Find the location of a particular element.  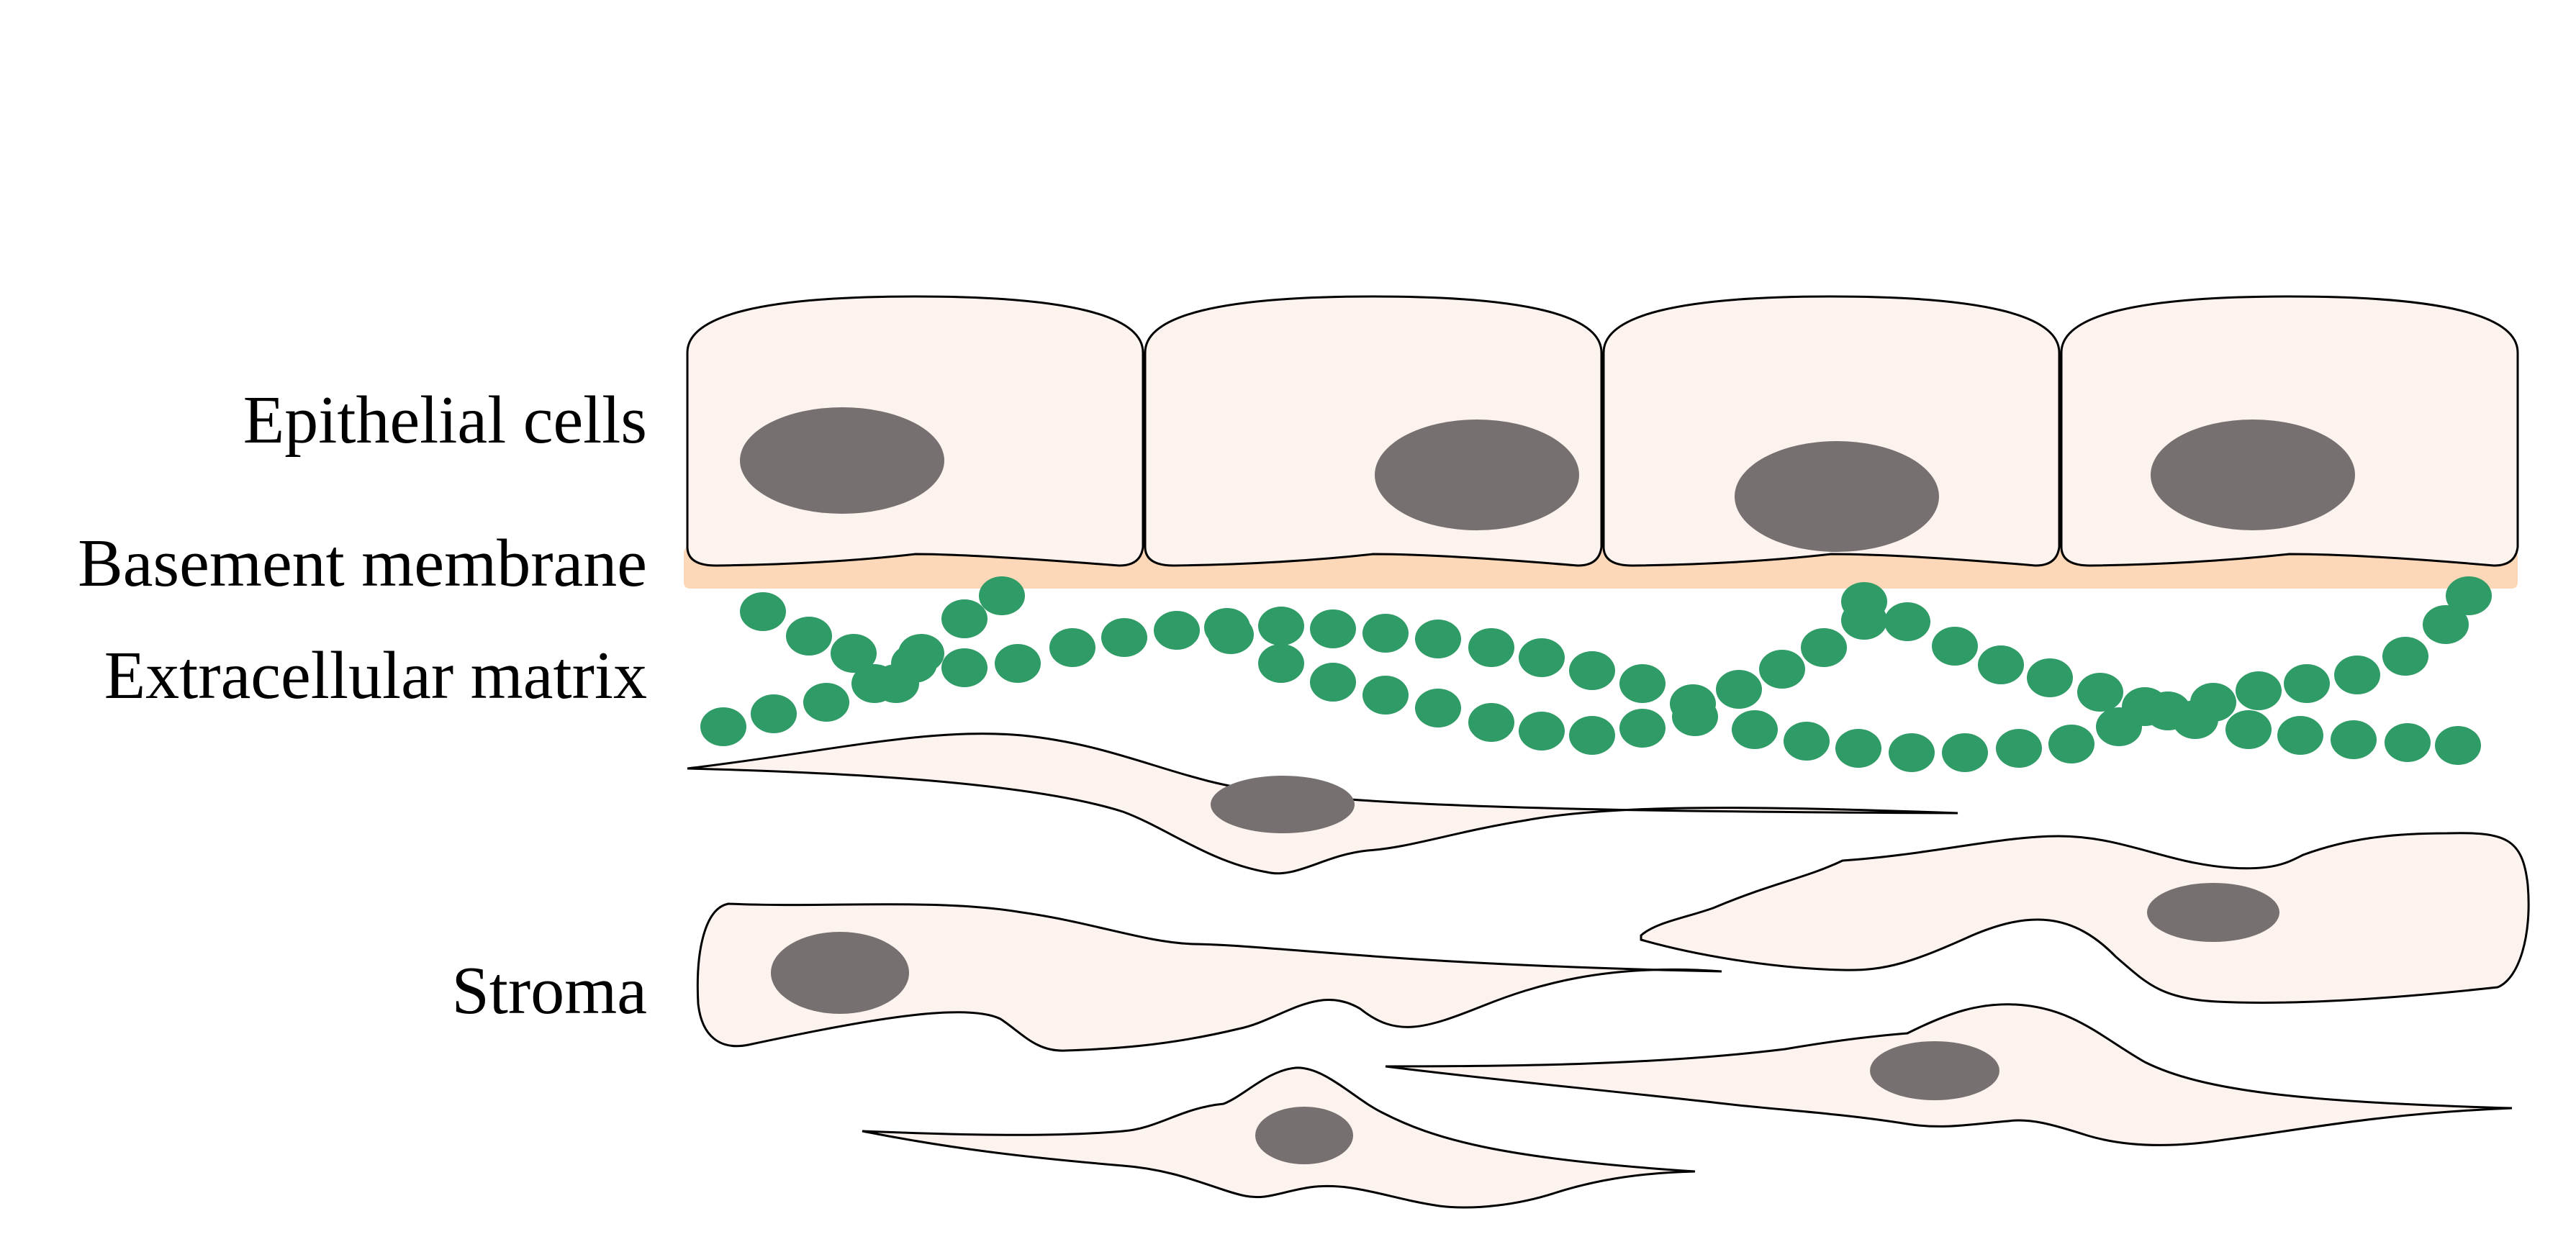

basement-membrane-band is located at coordinates (1601, 568).